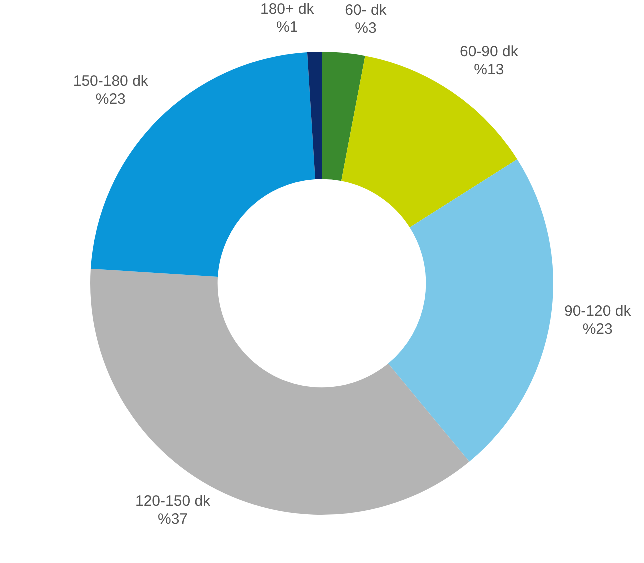  I want to click on slice-label: 120-150 dk, so click(173, 501).